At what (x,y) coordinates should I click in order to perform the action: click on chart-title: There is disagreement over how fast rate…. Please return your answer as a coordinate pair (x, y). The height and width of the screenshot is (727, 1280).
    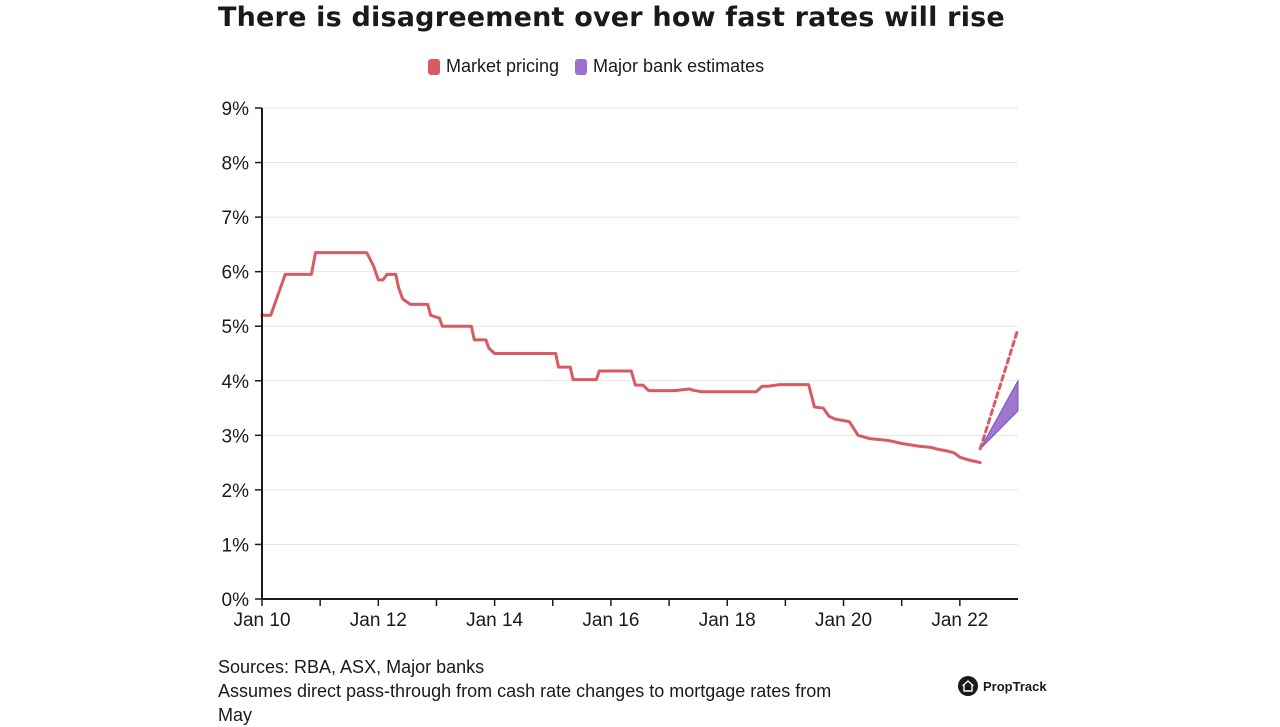
    Looking at the image, I should click on (611, 17).